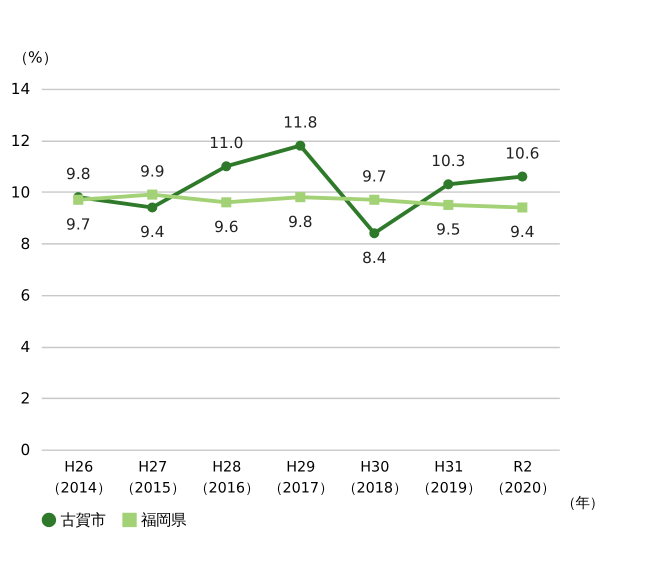 The image size is (662, 566). What do you see at coordinates (522, 153) in the screenshot?
I see `data-label: 10.6` at bounding box center [522, 153].